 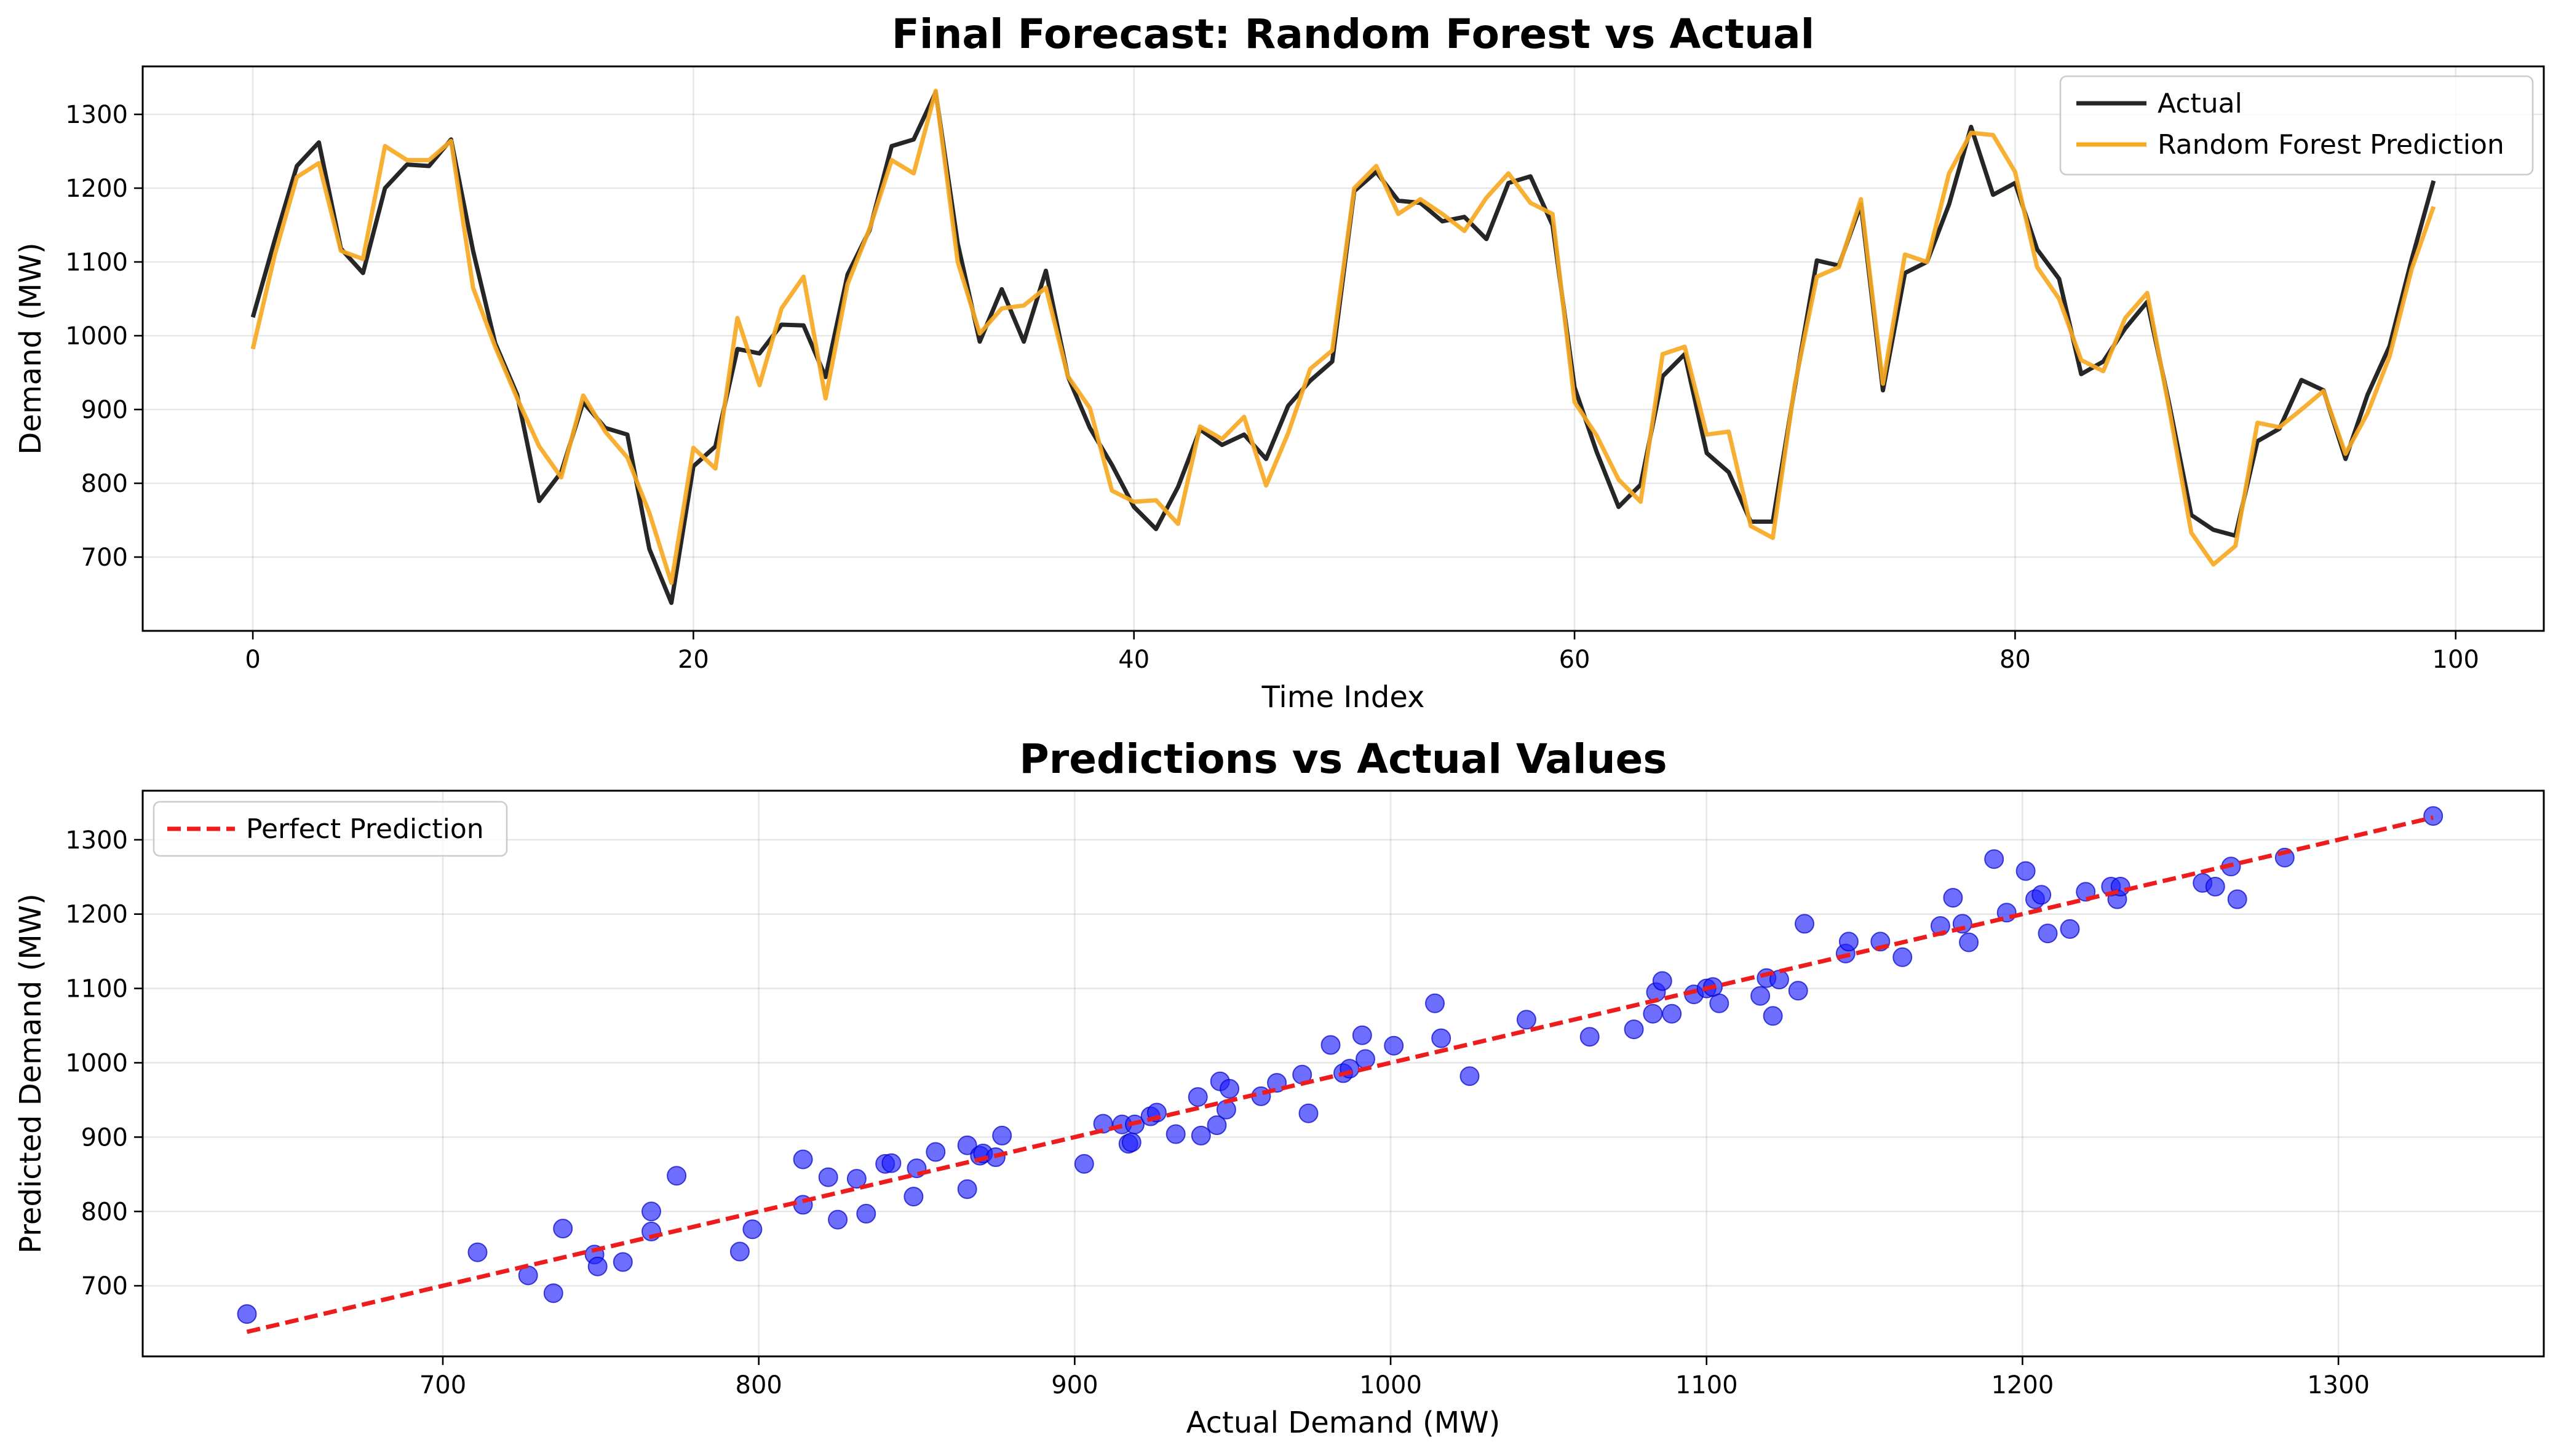 What do you see at coordinates (97, 336) in the screenshot?
I see `line-chart-ytick-label: 1000` at bounding box center [97, 336].